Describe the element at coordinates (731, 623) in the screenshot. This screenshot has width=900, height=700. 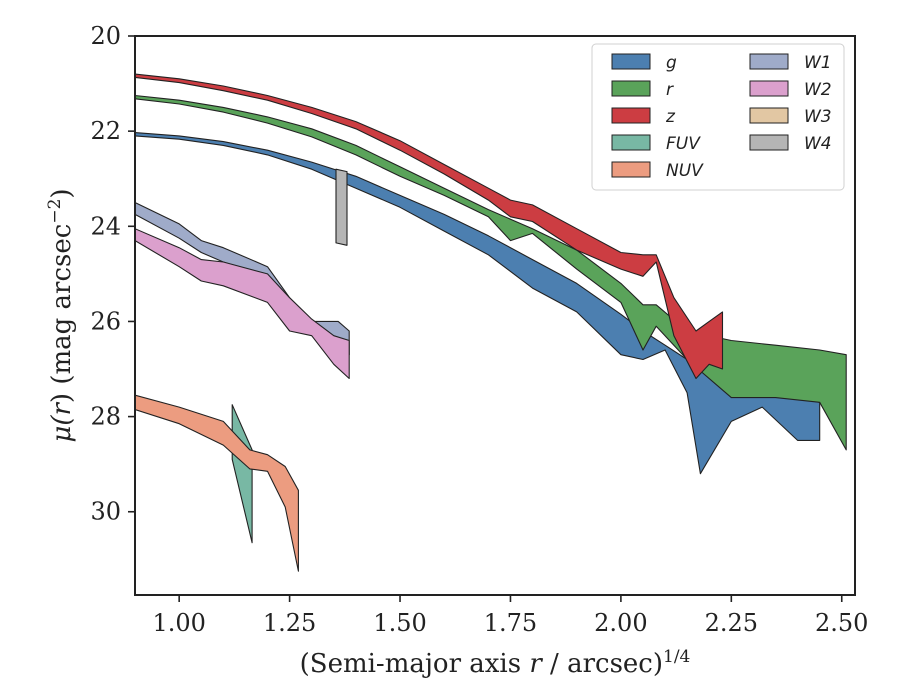
I see `x-tick-label: 2.25` at that location.